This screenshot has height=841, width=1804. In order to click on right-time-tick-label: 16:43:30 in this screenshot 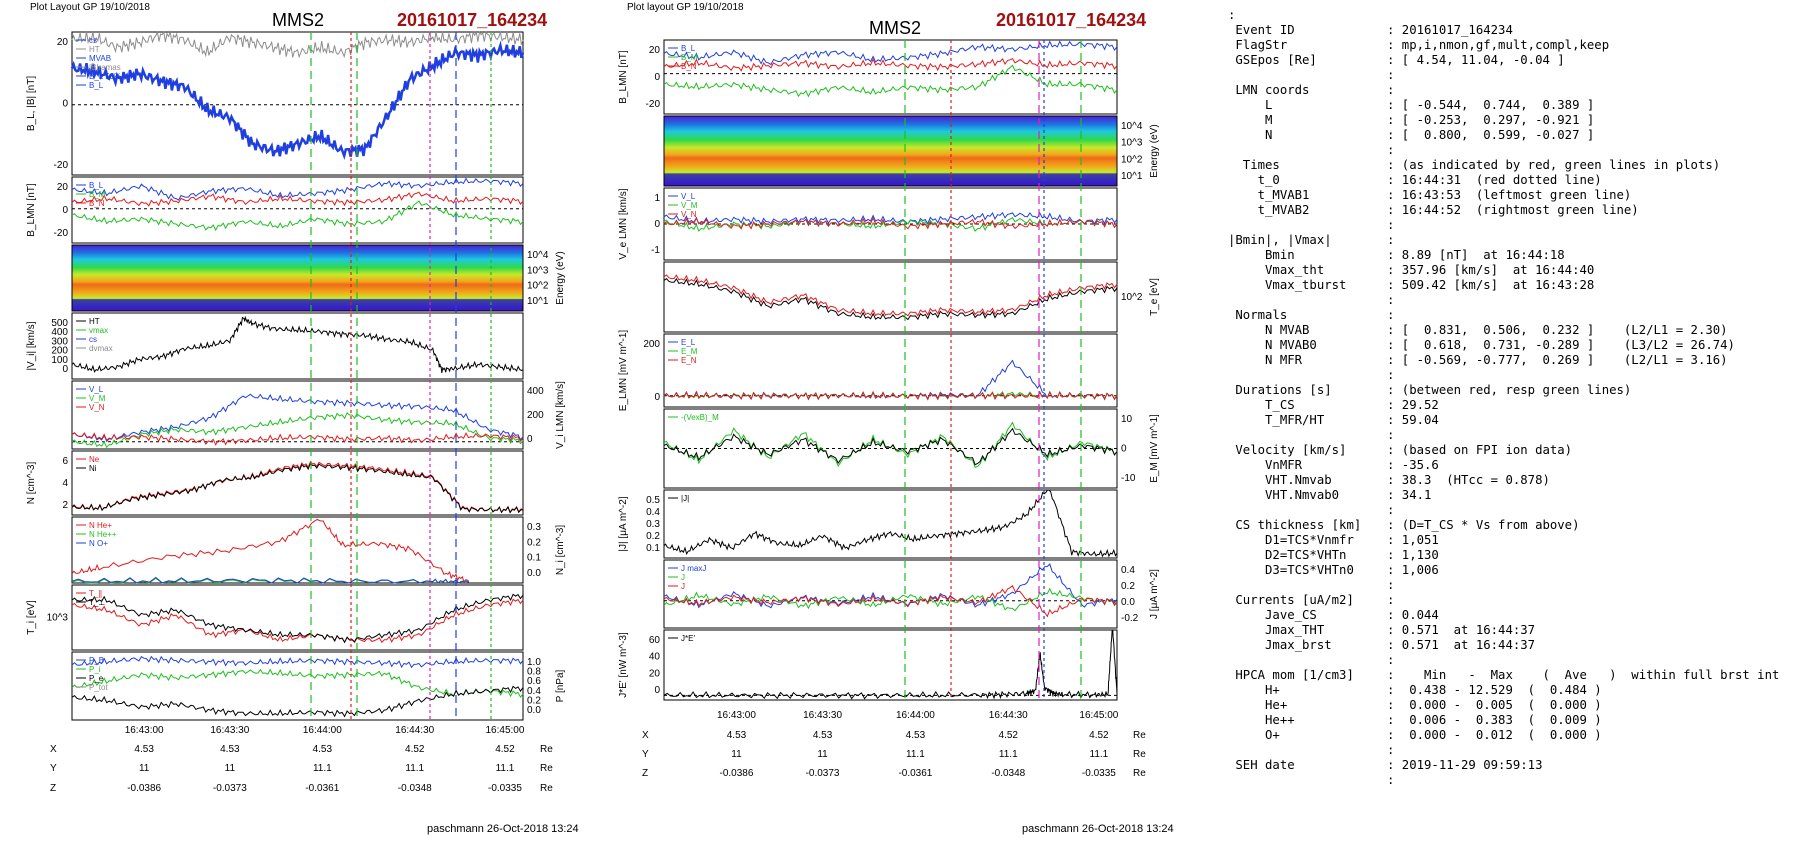, I will do `click(822, 715)`.